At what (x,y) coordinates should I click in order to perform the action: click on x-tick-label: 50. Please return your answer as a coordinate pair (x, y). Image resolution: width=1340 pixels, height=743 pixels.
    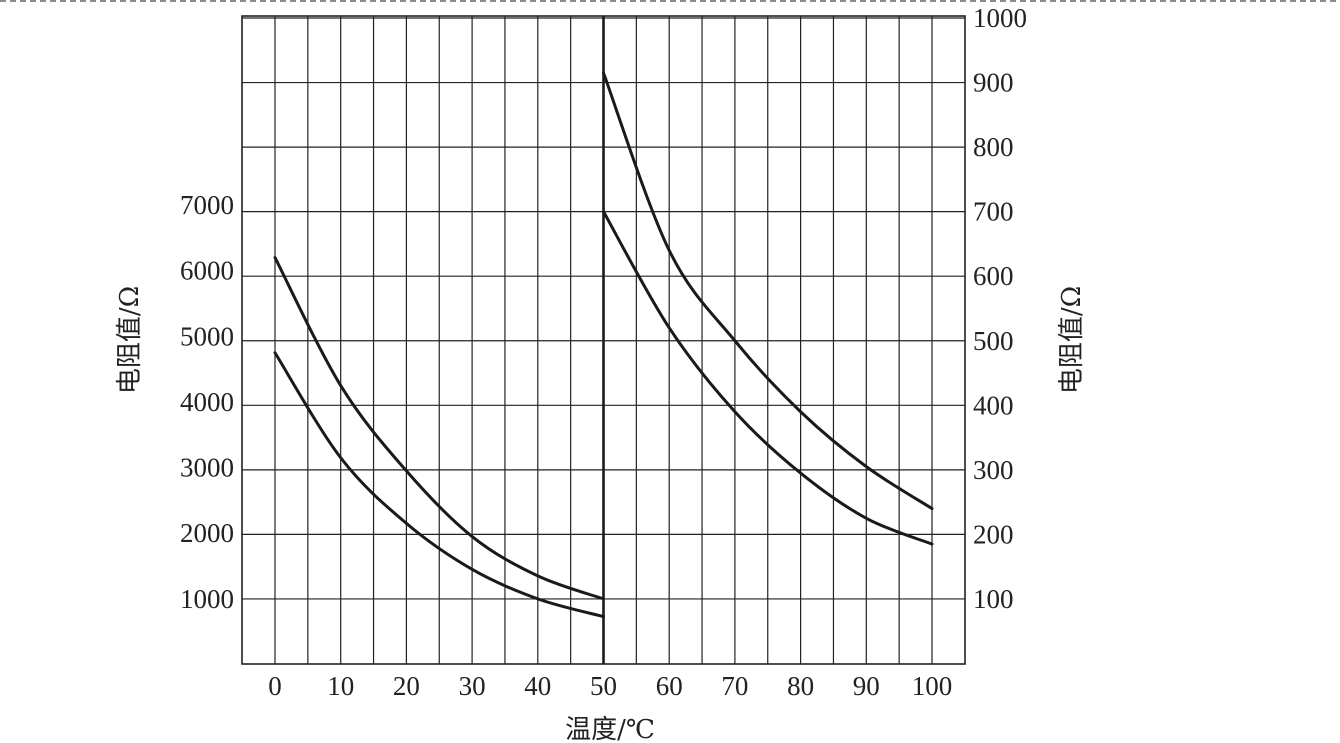
    Looking at the image, I should click on (603, 686).